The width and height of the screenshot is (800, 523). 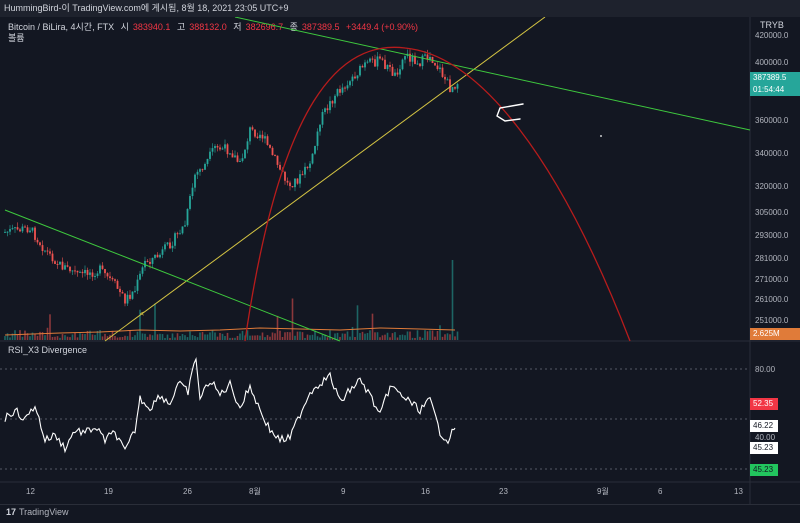 I want to click on volume-ma-line, so click(x=230, y=331).